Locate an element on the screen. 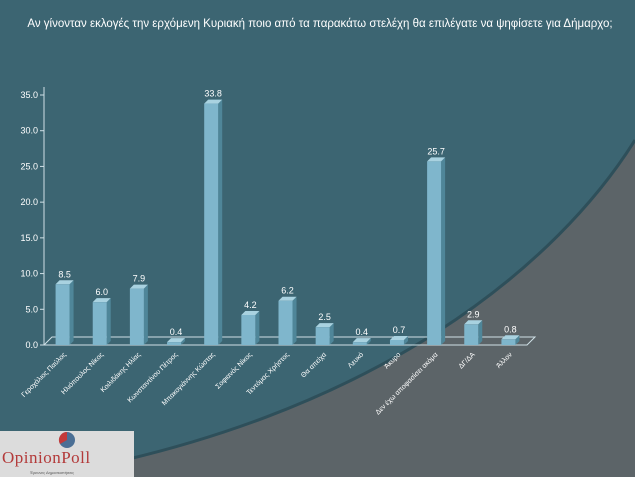  data-label: 6.2 is located at coordinates (287, 291).